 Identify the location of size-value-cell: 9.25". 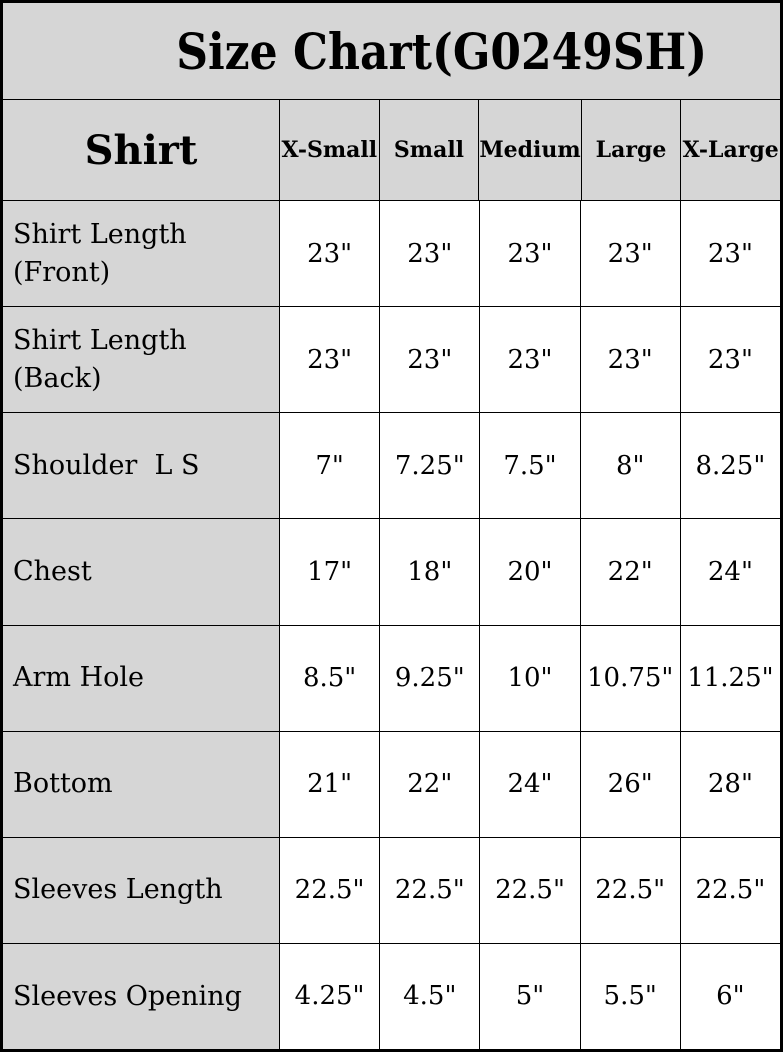
(429, 678).